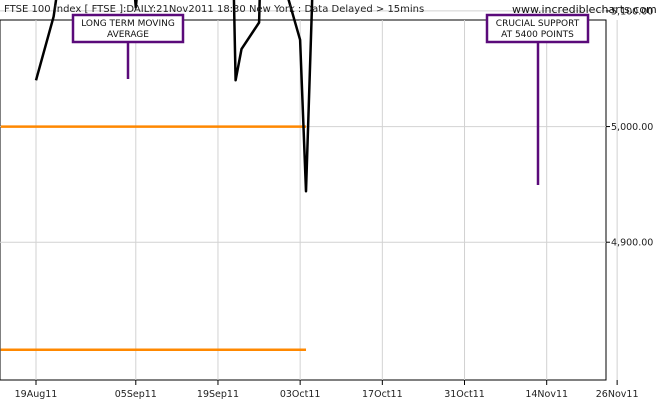  I want to click on x-tick-label: 05Sep11, so click(136, 394).